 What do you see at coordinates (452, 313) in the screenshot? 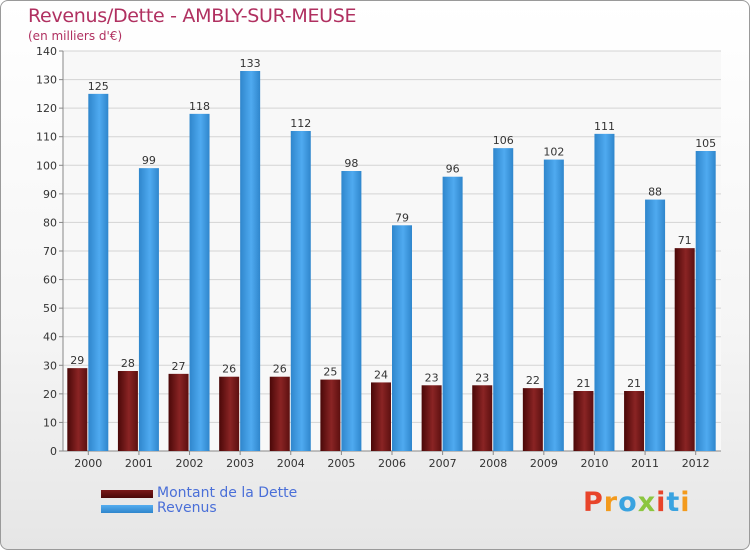
I see `bar-revenus-2007` at bounding box center [452, 313].